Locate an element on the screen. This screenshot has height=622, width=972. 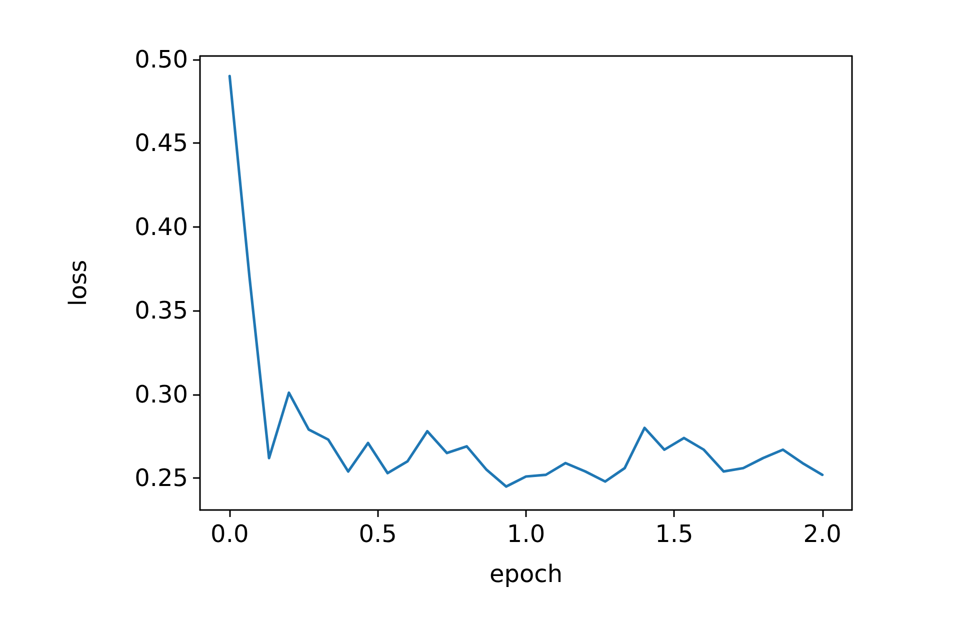
y-axis-title: loss is located at coordinates (78, 283).